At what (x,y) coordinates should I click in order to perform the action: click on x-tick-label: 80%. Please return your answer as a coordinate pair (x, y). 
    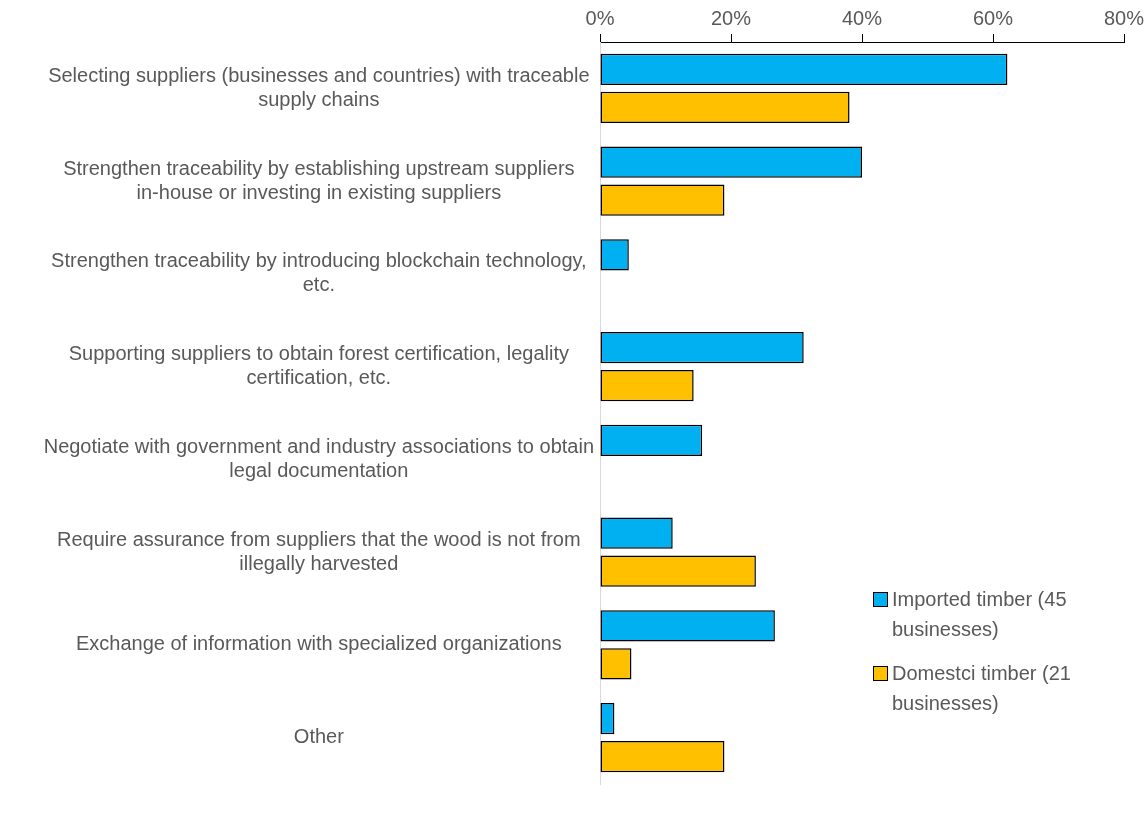
    Looking at the image, I should click on (1124, 17).